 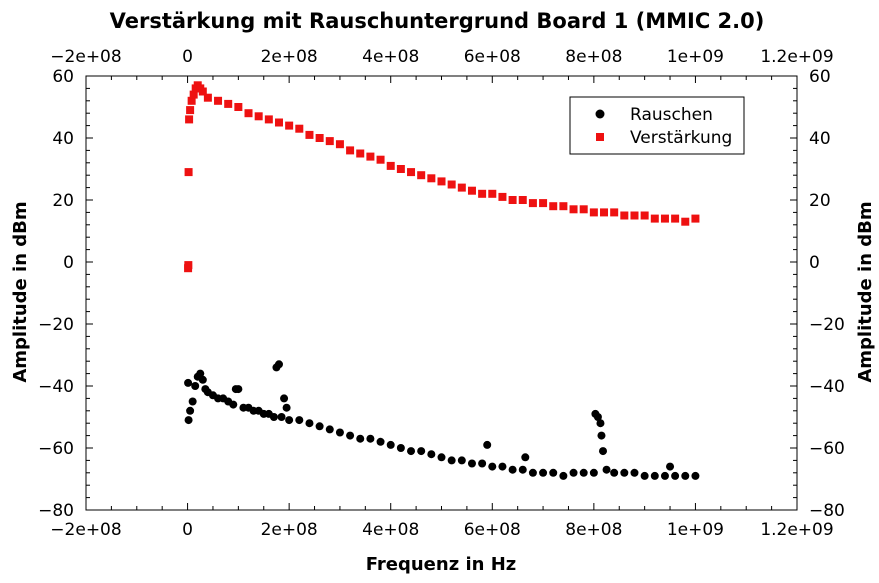 What do you see at coordinates (681, 138) in the screenshot?
I see `legend-label-verstaerkung: Verstärkung` at bounding box center [681, 138].